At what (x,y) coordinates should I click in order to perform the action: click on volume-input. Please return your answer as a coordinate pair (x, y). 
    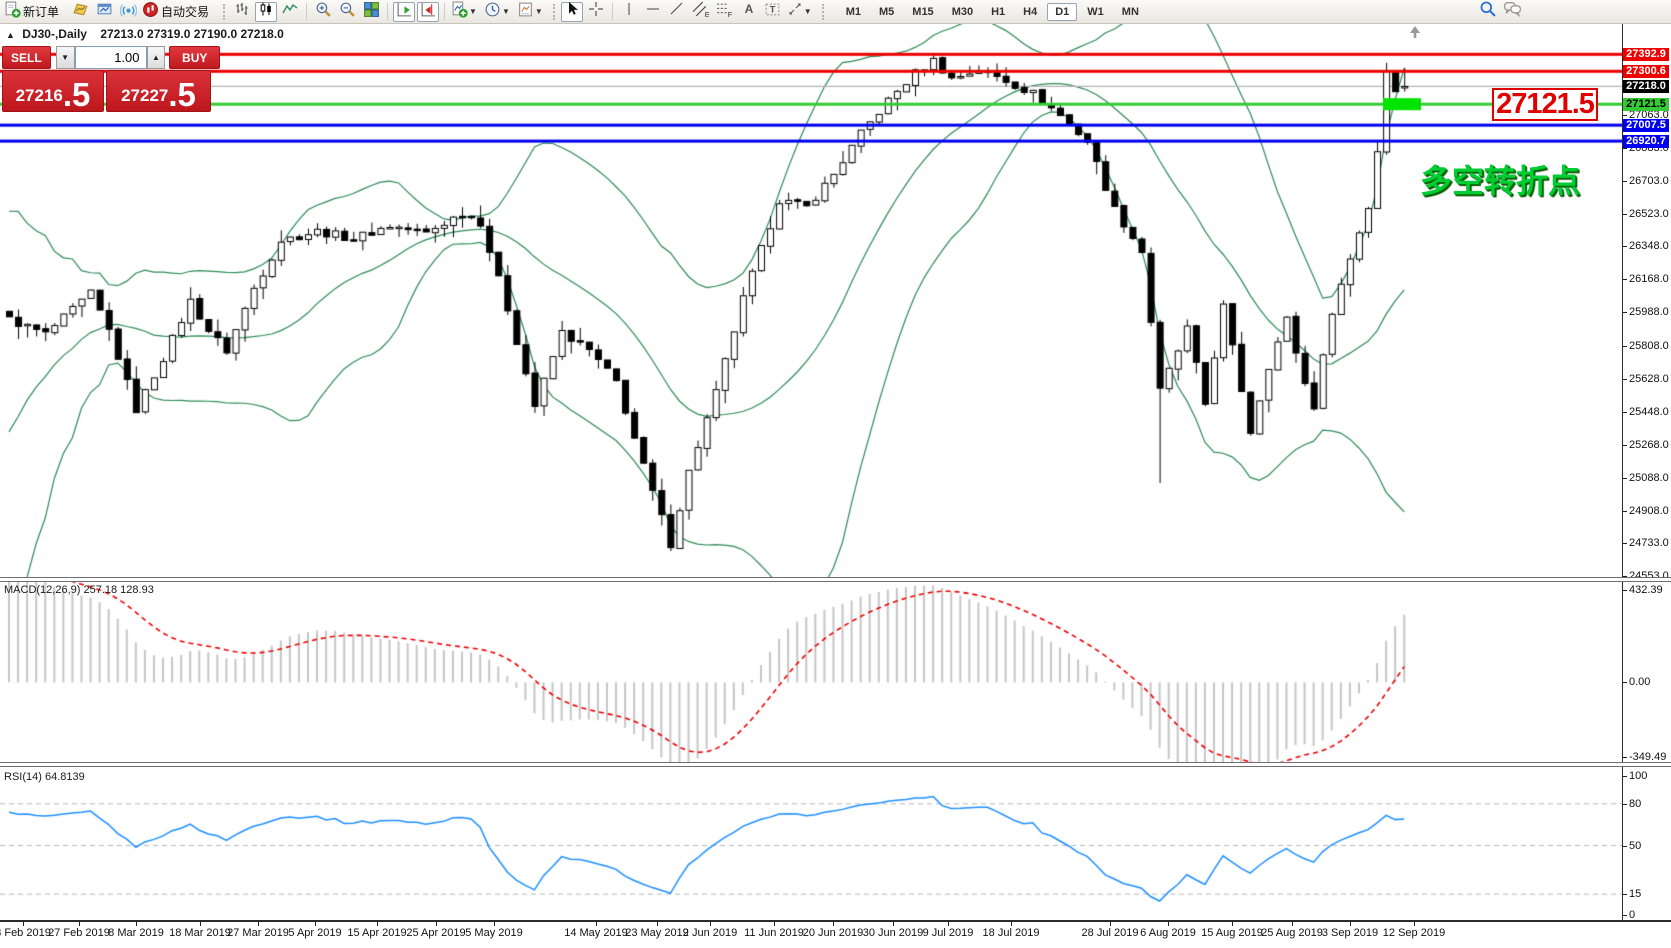
    Looking at the image, I should click on (110, 57).